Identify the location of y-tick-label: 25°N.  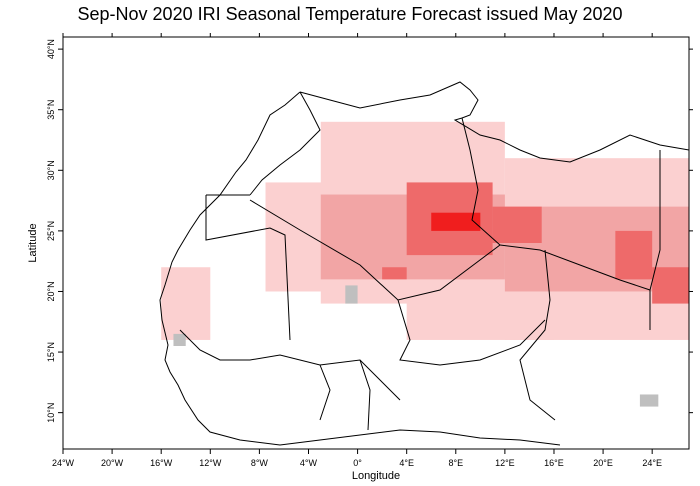
(51, 231).